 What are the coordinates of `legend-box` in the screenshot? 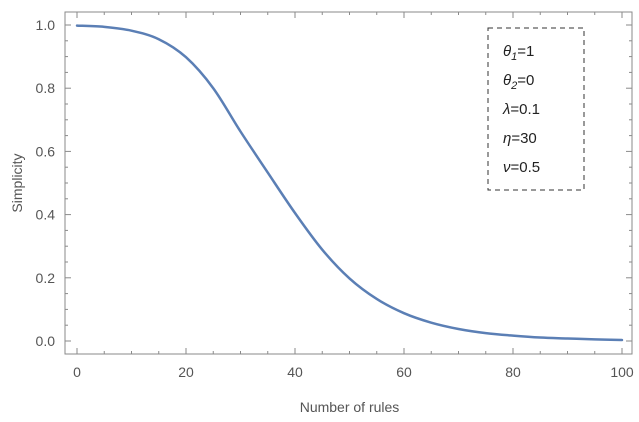 It's located at (536, 109).